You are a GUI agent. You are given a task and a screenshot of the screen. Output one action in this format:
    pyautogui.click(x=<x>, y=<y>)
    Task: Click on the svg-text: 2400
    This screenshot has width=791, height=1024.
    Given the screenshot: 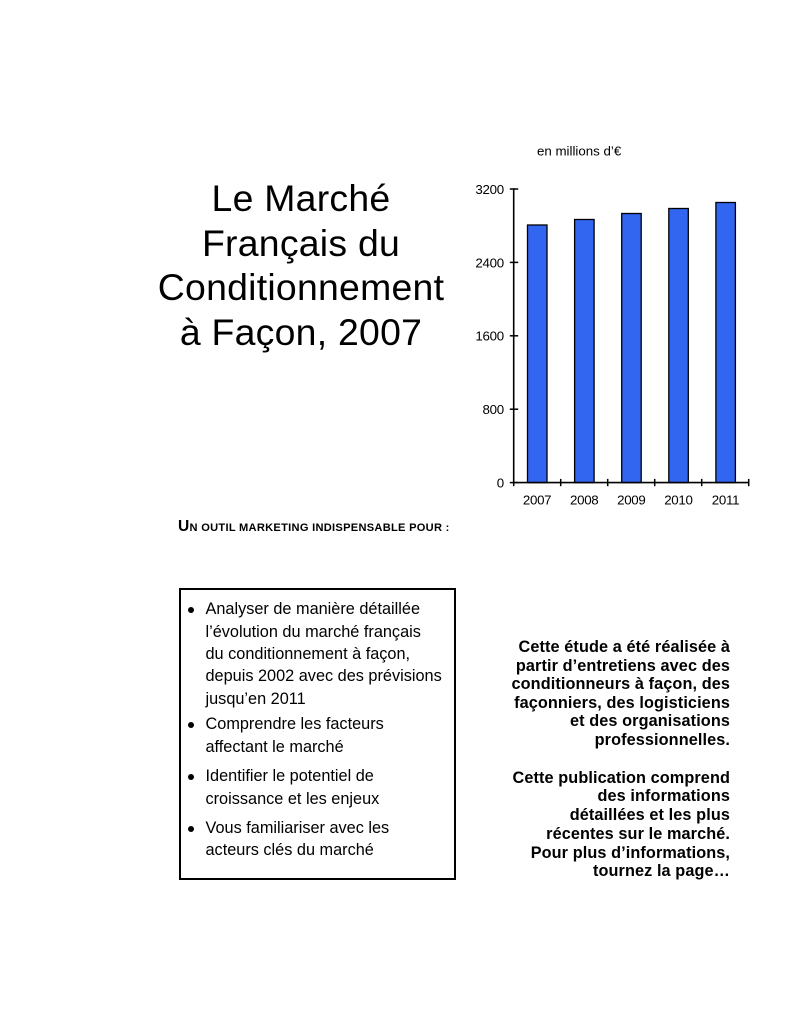 What is the action you would take?
    pyautogui.click(x=489, y=262)
    